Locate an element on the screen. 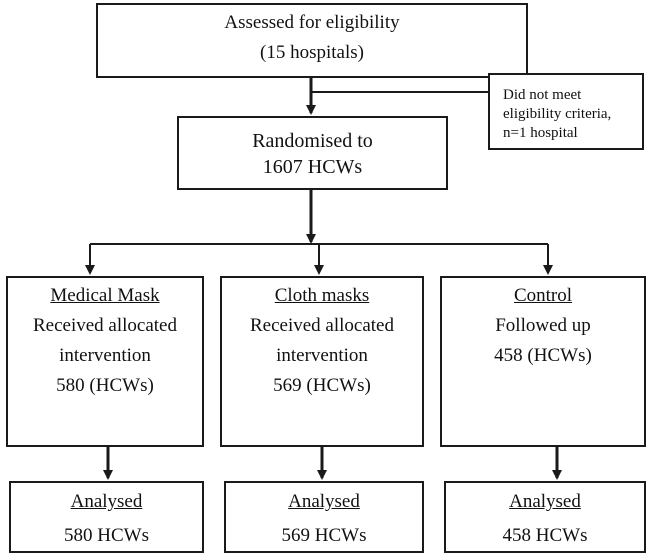 The image size is (650, 558). analysed-count: 458 HCWs is located at coordinates (545, 535).